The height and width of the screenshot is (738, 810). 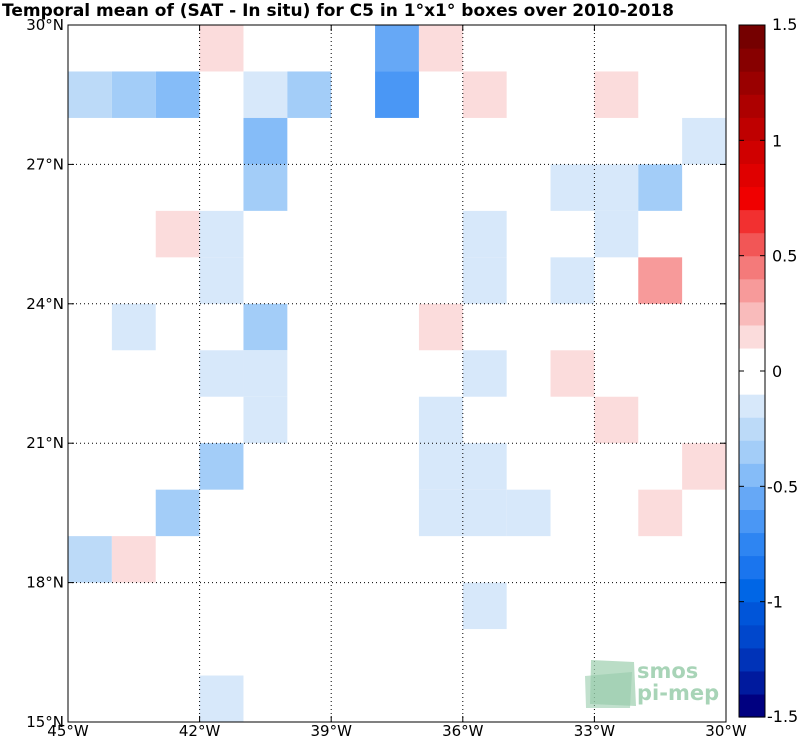 What do you see at coordinates (768, 370) in the screenshot?
I see `colorbar-ticks: -1.5 -1 -0.5 0 0.5 1 1.5` at bounding box center [768, 370].